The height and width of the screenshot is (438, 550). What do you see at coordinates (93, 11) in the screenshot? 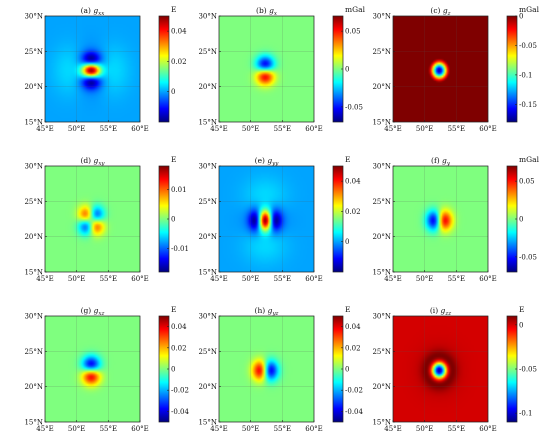
I see `panel-title: (a) gxx` at bounding box center [93, 11].